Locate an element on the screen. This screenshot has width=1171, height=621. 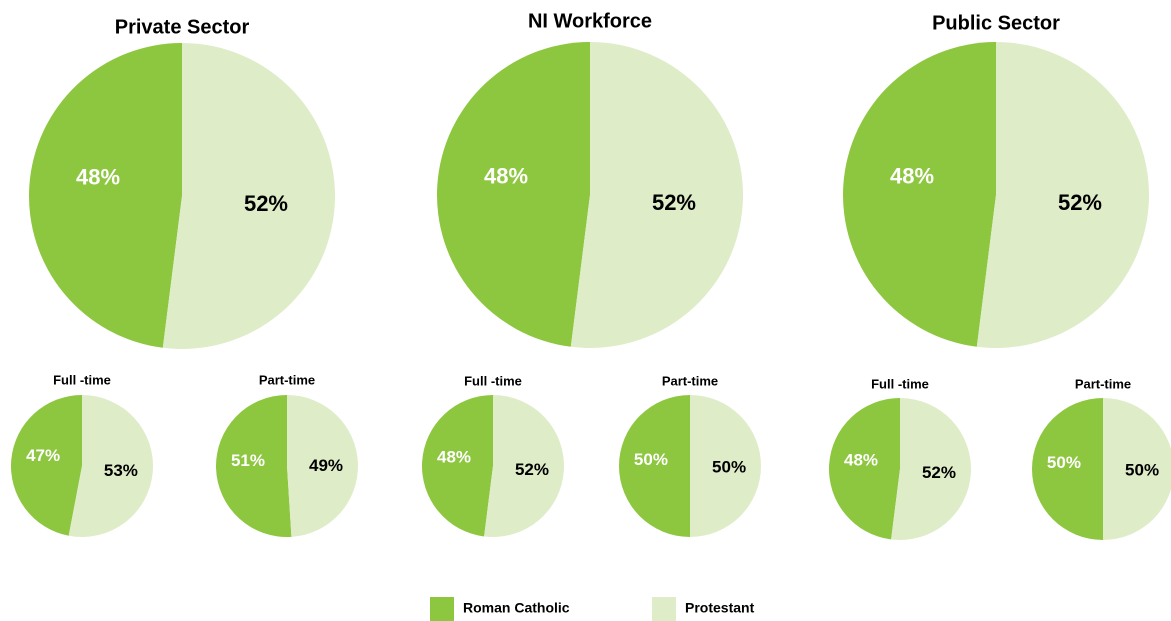
value-label: 51% is located at coordinates (248, 460).